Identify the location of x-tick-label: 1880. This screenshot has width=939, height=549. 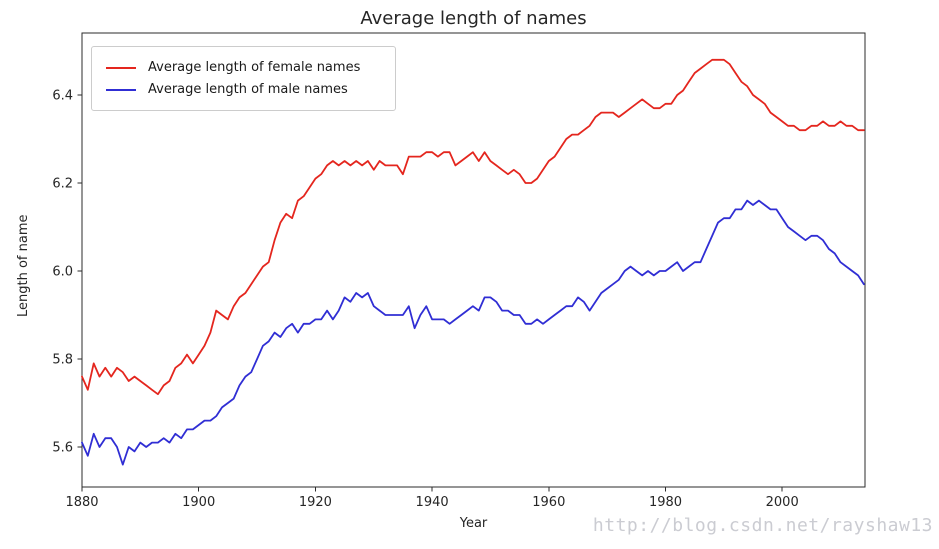
(81, 502).